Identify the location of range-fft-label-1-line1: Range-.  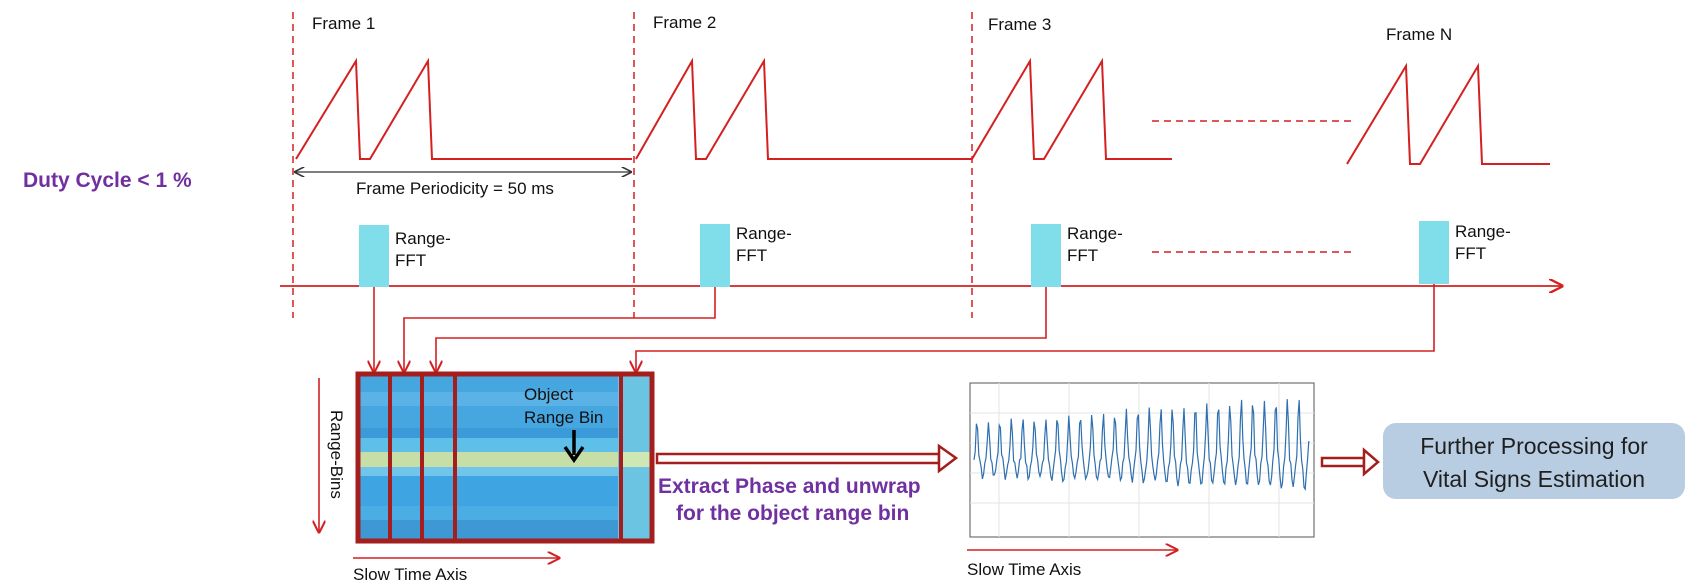
(423, 238).